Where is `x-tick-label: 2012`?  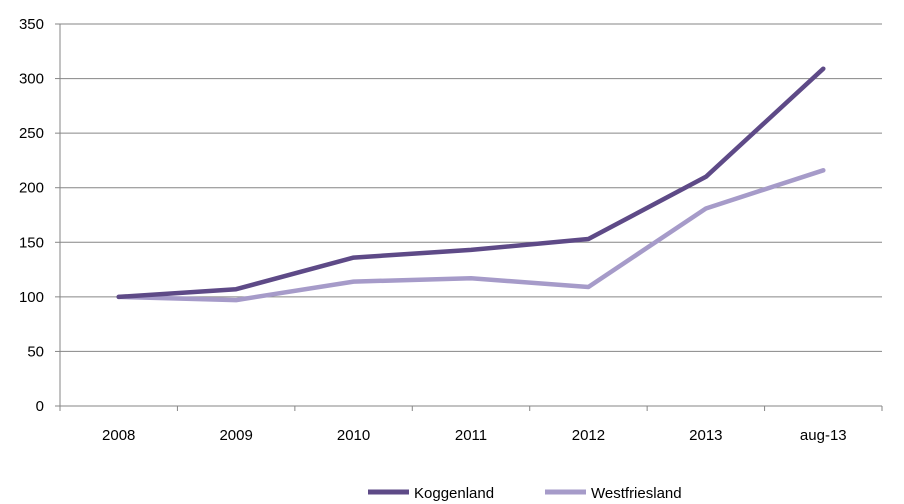 x-tick-label: 2012 is located at coordinates (588, 435).